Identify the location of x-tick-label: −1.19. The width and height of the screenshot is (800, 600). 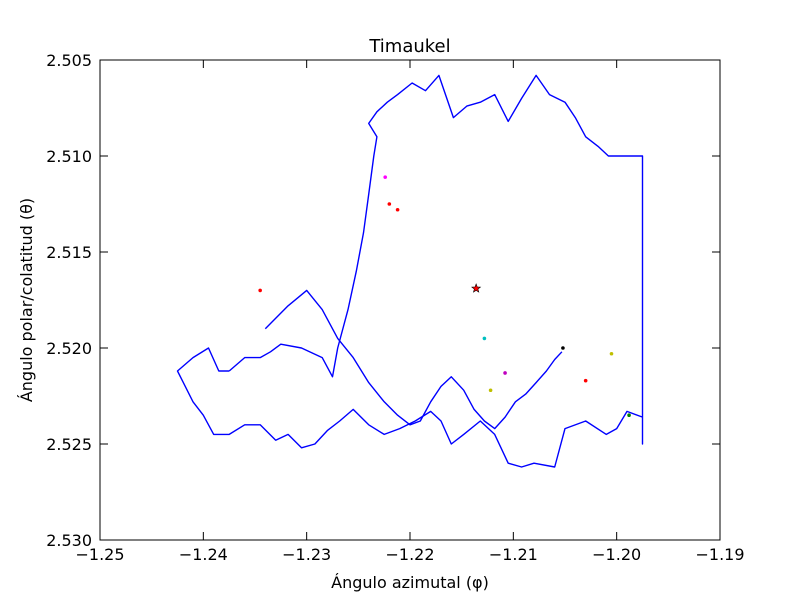
(719, 554).